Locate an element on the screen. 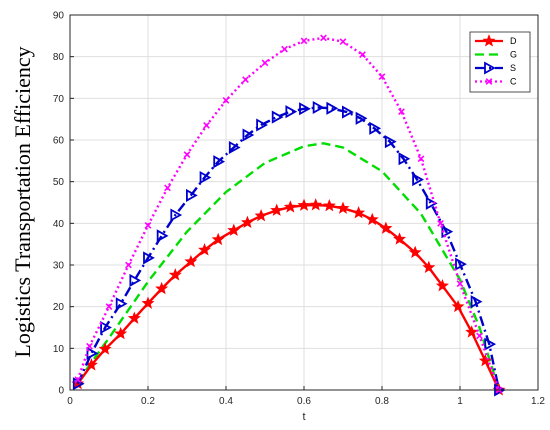 The height and width of the screenshot is (430, 550). y-tick-label: 30 is located at coordinates (59, 266).